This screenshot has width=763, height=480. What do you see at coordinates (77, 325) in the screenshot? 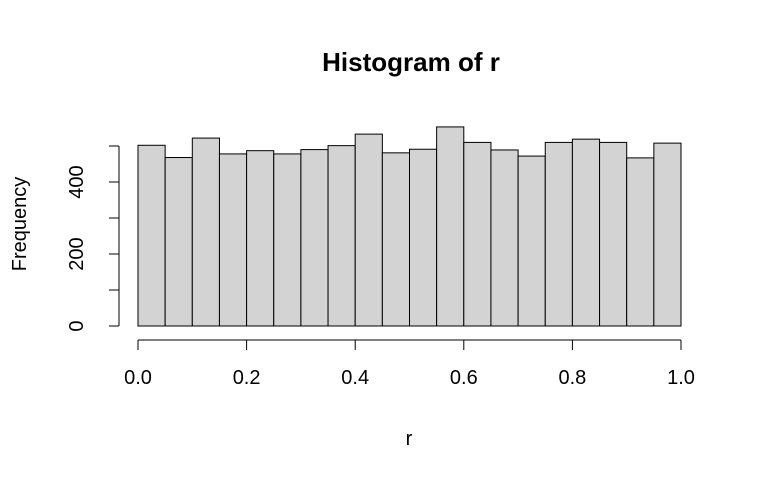
I see `y-tick-label: 0` at bounding box center [77, 325].